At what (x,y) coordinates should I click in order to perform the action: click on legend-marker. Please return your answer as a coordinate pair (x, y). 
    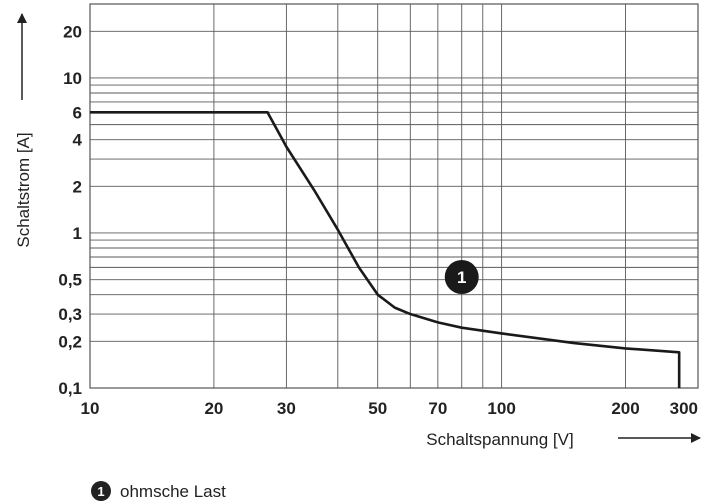
    Looking at the image, I should click on (101, 491).